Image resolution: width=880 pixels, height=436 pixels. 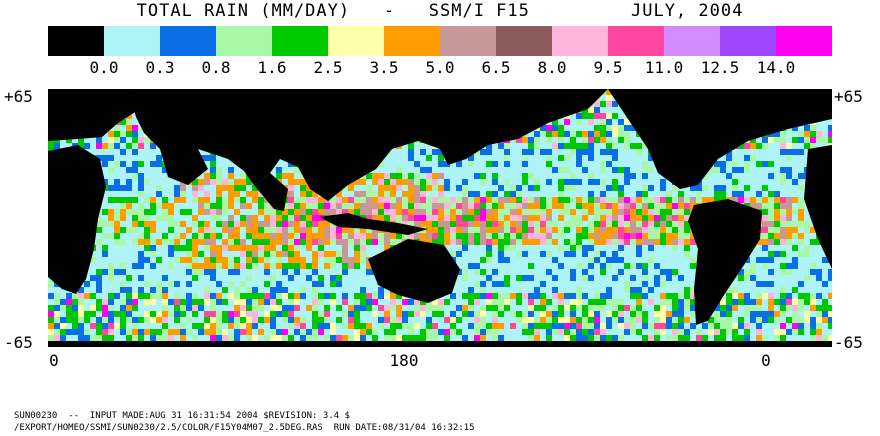 What do you see at coordinates (552, 67) in the screenshot?
I see `scale-tick-label: 8.0` at bounding box center [552, 67].